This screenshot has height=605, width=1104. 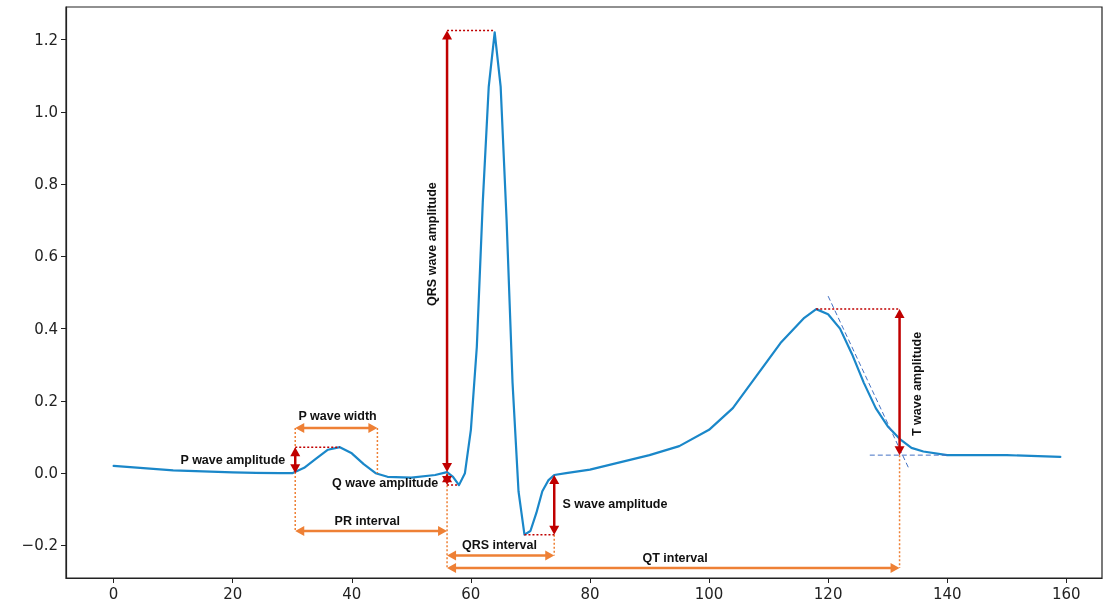 I want to click on y-tick-label: 1.2, so click(x=46, y=39).